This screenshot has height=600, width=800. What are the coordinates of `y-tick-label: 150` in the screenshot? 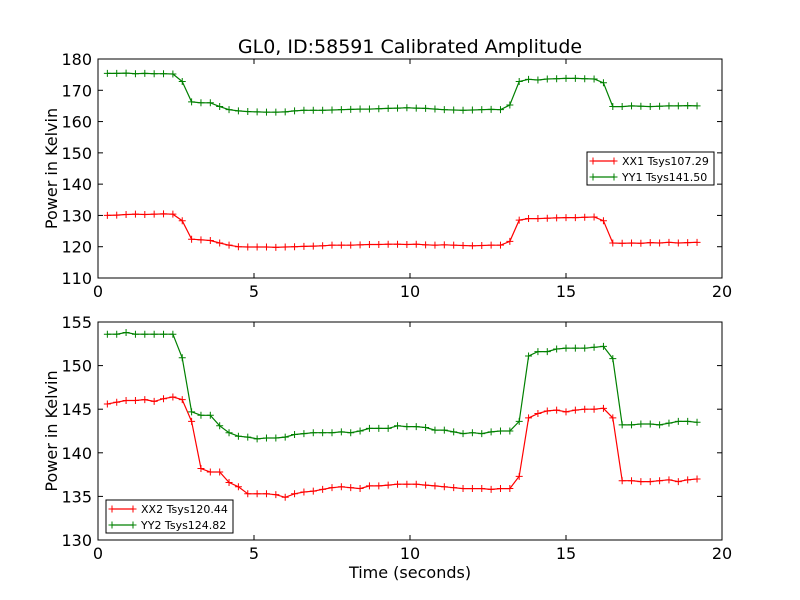 It's located at (76, 366).